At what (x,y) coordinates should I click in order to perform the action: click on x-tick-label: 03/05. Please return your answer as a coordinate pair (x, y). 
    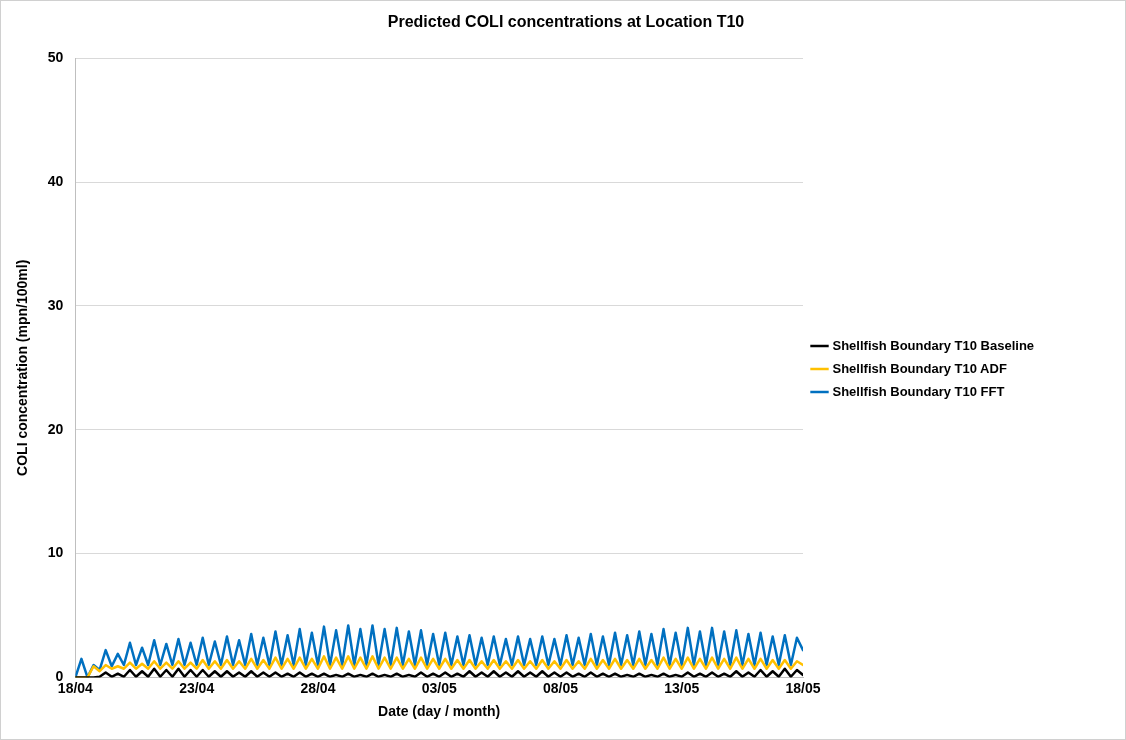
    Looking at the image, I should click on (439, 687).